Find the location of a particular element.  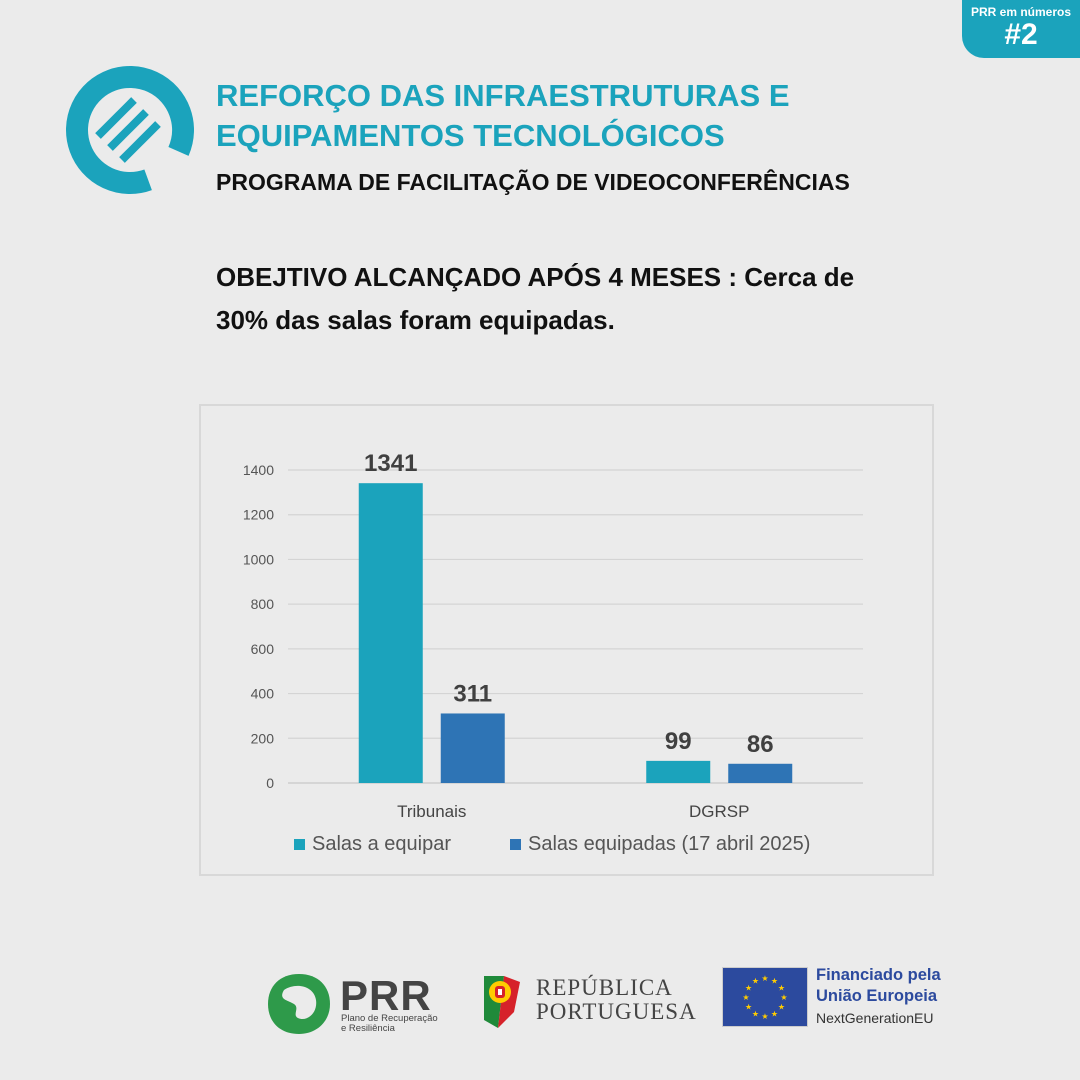

y-tick-label: 400 is located at coordinates (263, 694).